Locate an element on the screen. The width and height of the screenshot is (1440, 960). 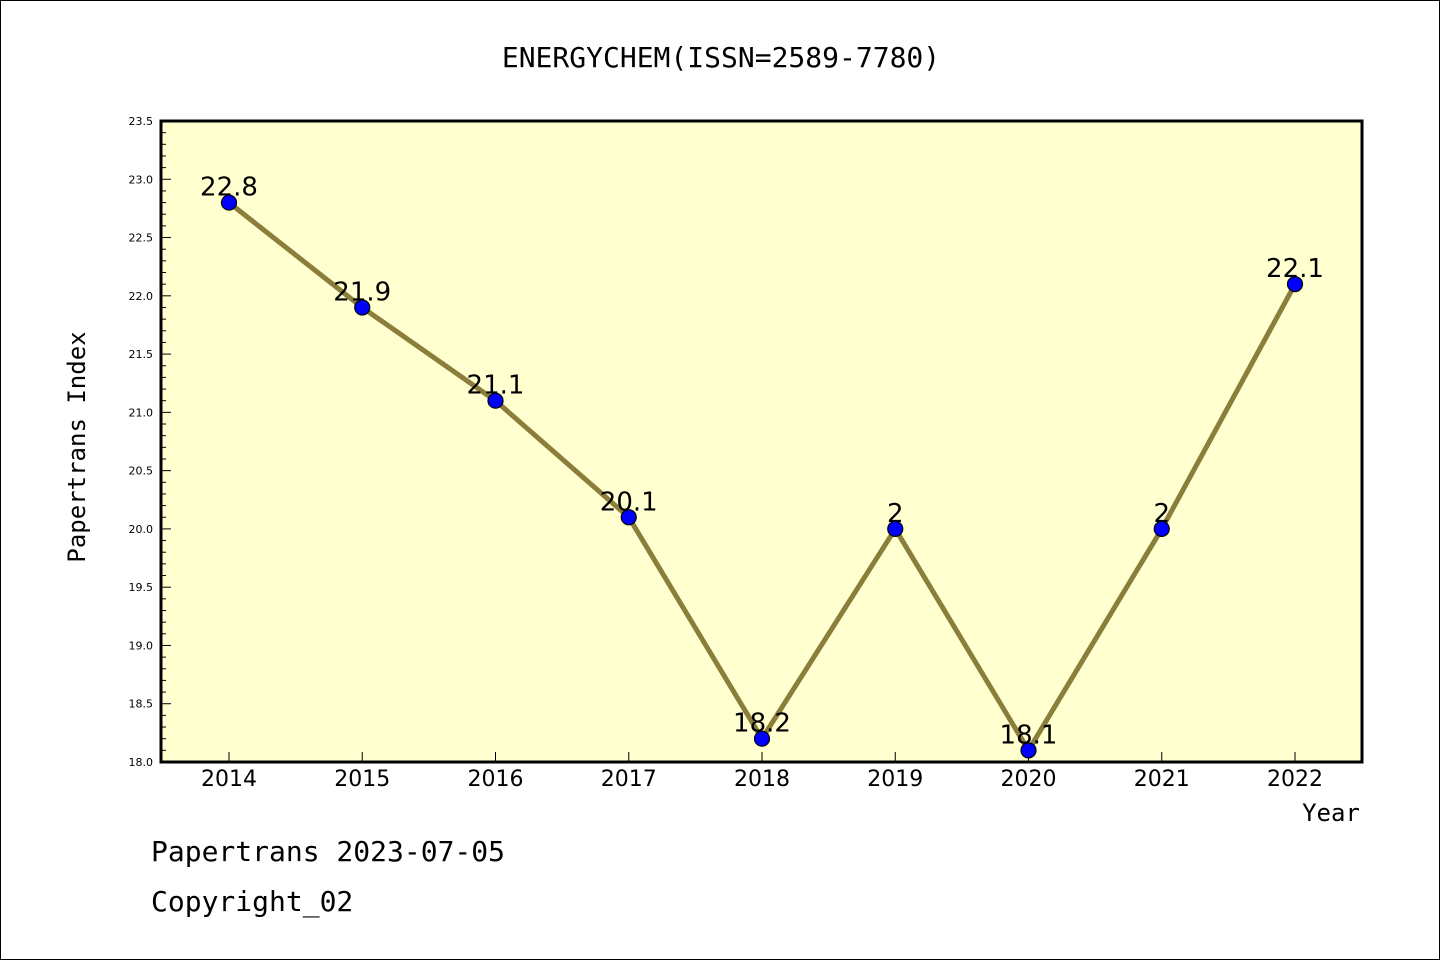
data-label: 18.1 is located at coordinates (1029, 735).